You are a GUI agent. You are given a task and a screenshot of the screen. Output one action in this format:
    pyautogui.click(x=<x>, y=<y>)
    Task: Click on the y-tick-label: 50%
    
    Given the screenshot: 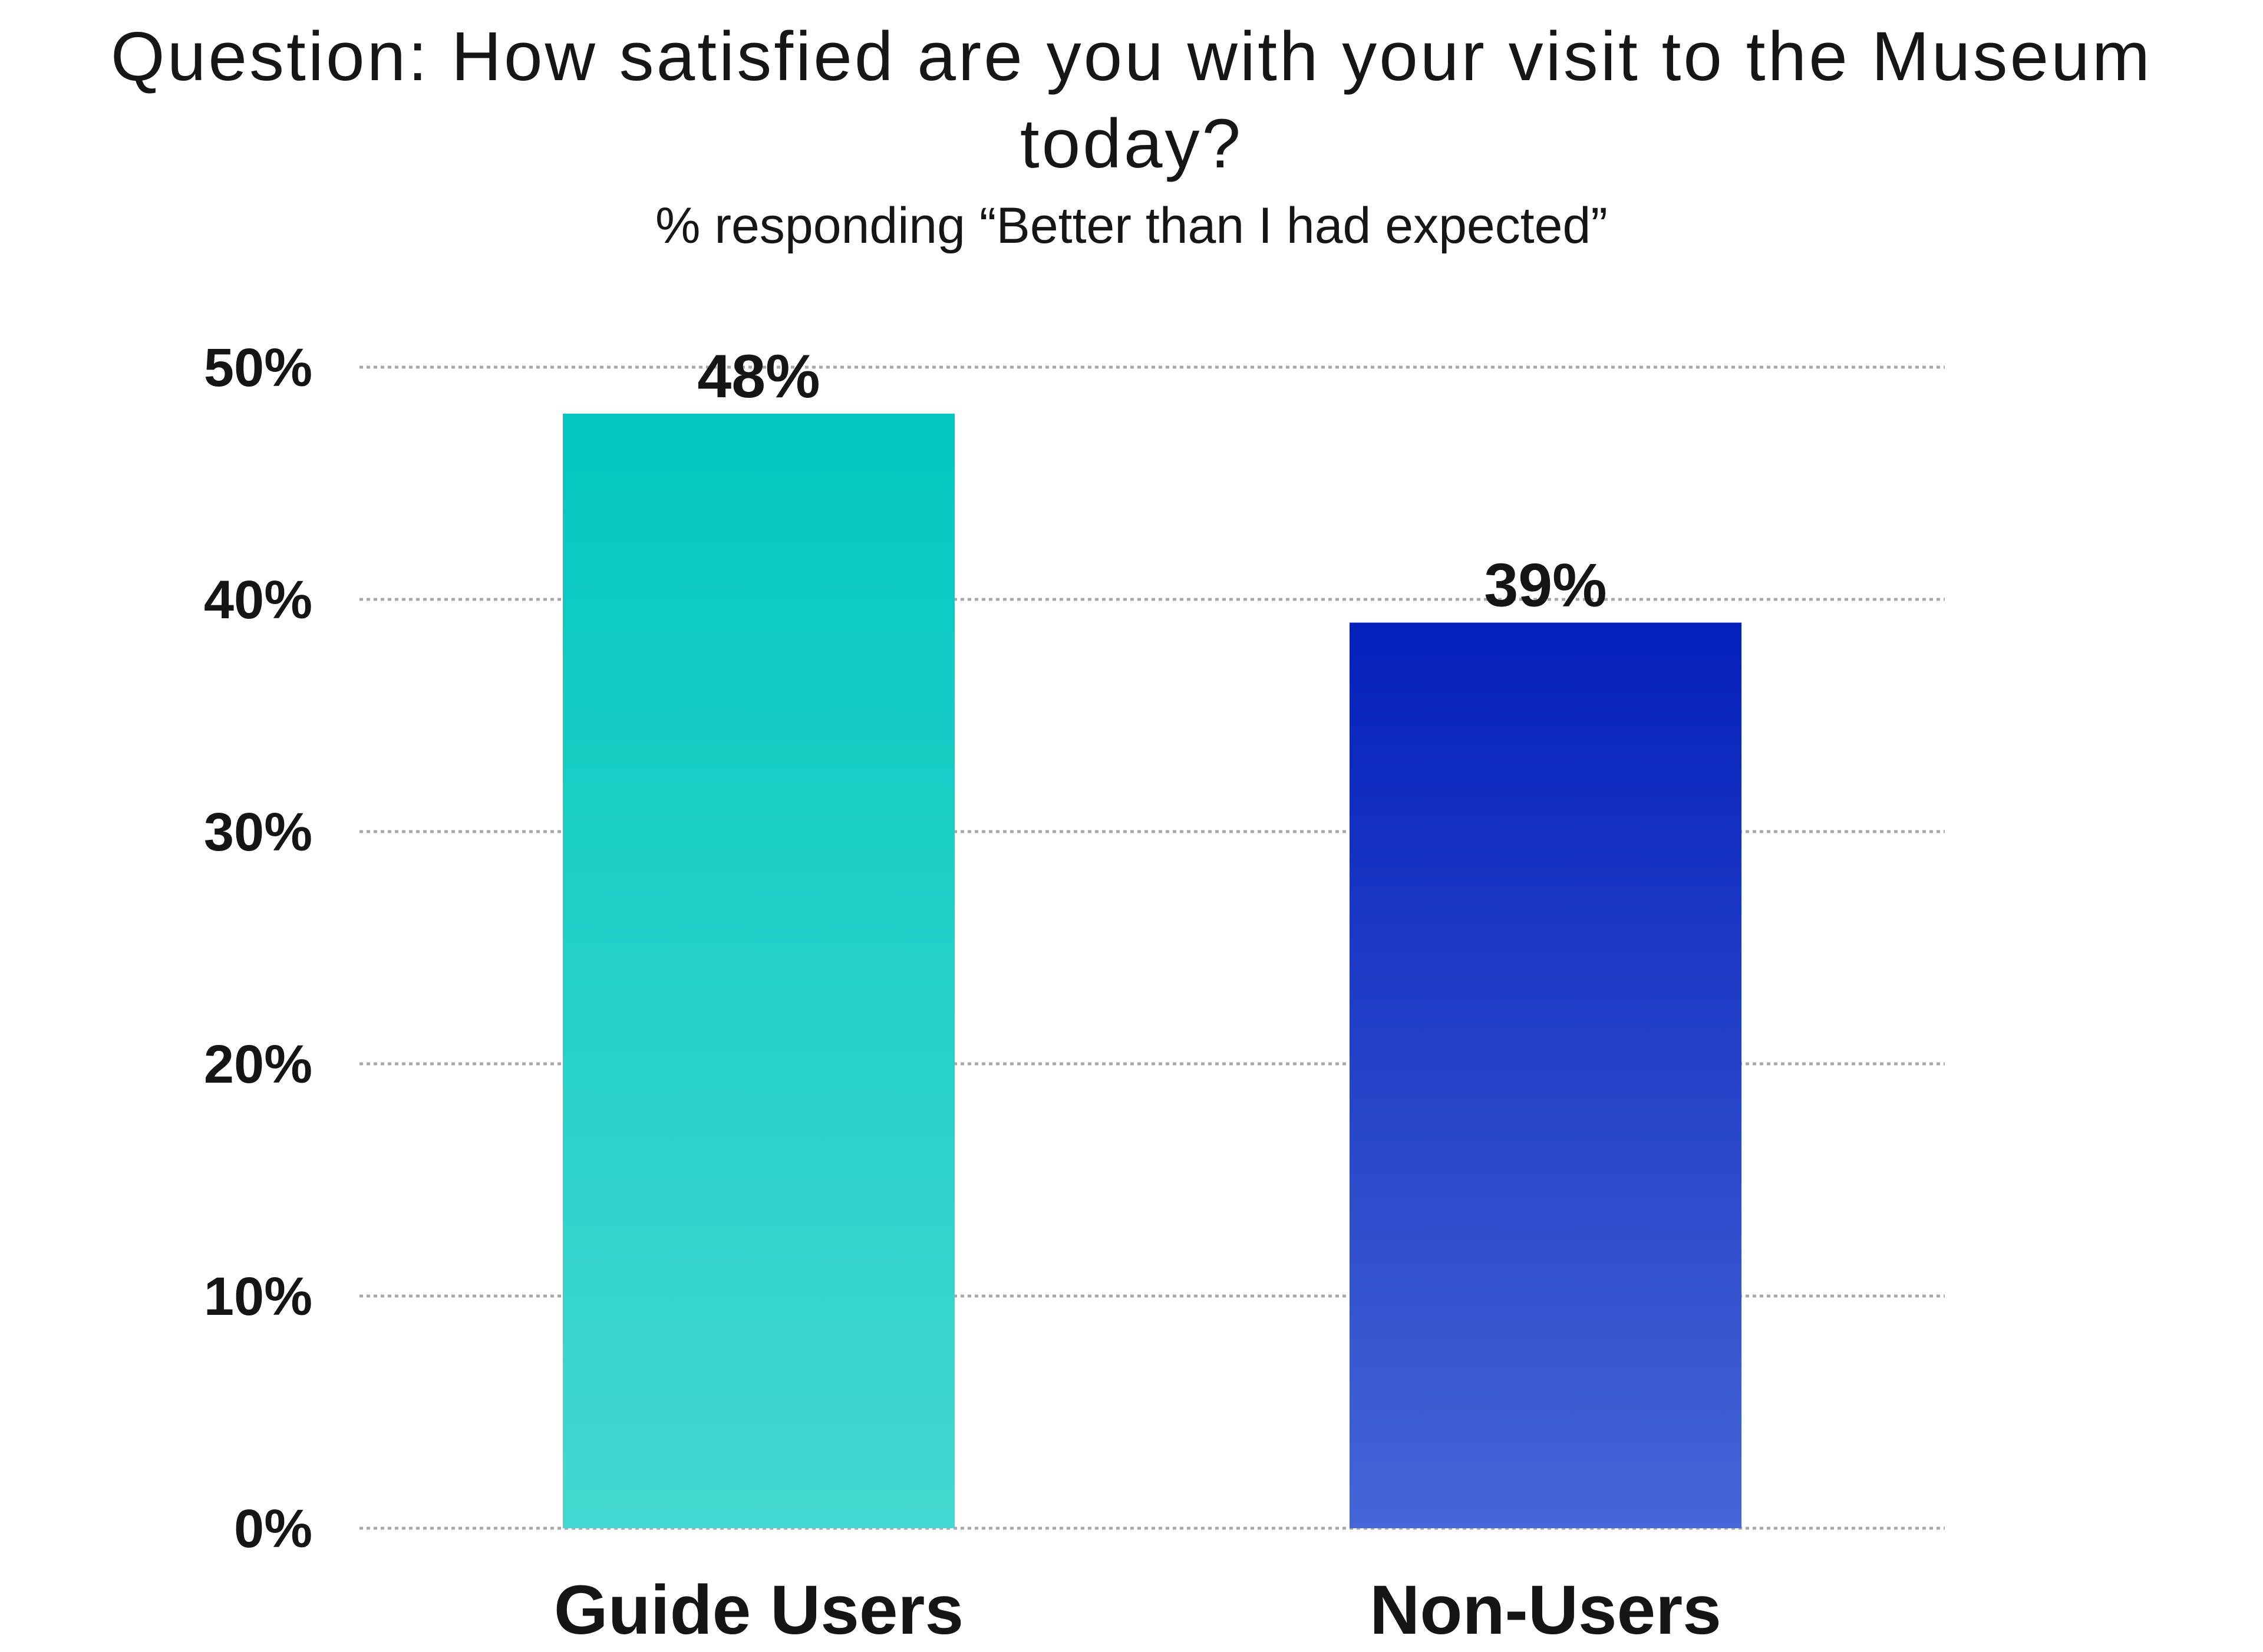 What is the action you would take?
    pyautogui.click(x=258, y=368)
    